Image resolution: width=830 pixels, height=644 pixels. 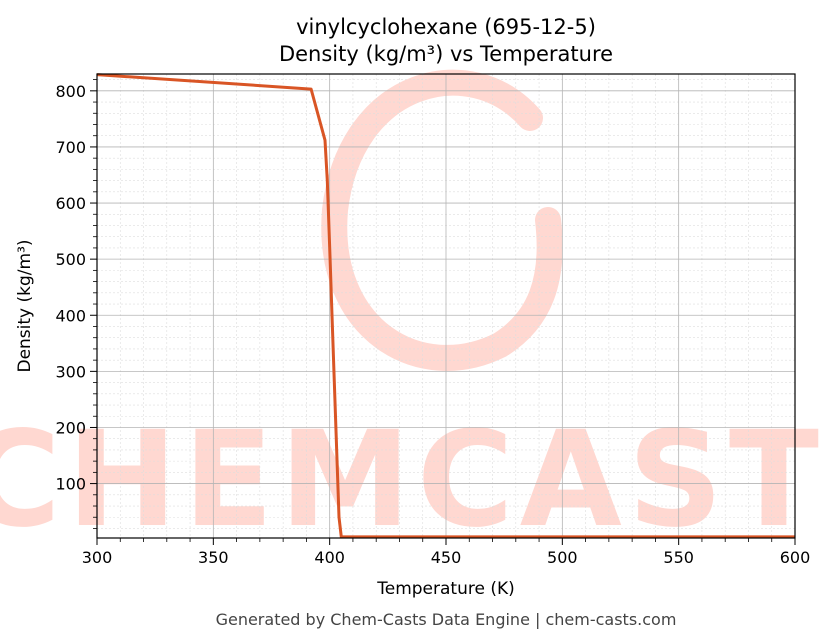 I want to click on x-tick-label: 500, so click(x=562, y=557).